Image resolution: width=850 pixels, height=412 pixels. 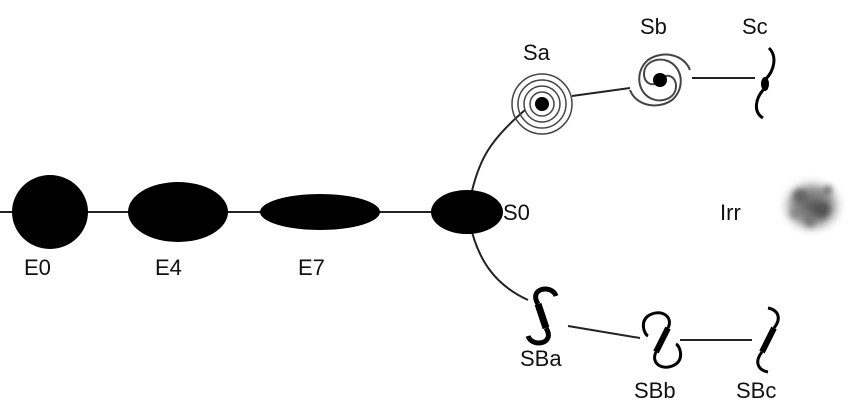 What do you see at coordinates (662, 340) in the screenshot?
I see `sbb-galaxy` at bounding box center [662, 340].